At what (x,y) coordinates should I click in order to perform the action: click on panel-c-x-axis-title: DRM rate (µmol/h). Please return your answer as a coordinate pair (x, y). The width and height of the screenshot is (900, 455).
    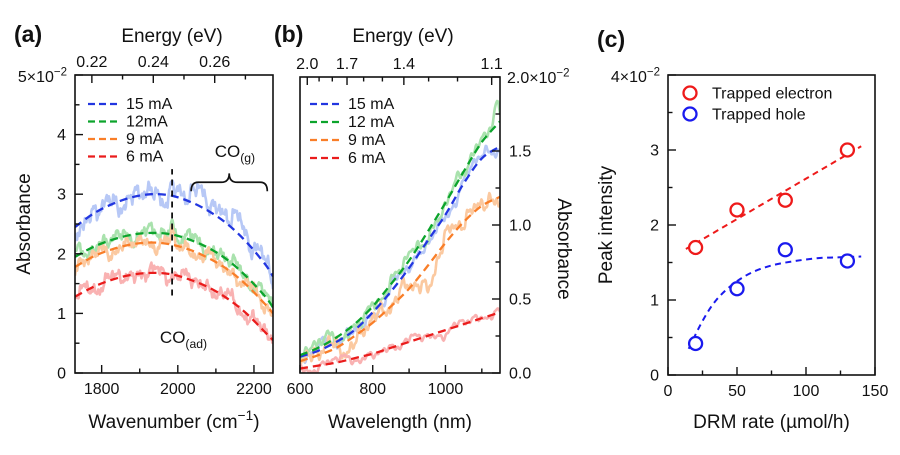
    Looking at the image, I should click on (771, 422).